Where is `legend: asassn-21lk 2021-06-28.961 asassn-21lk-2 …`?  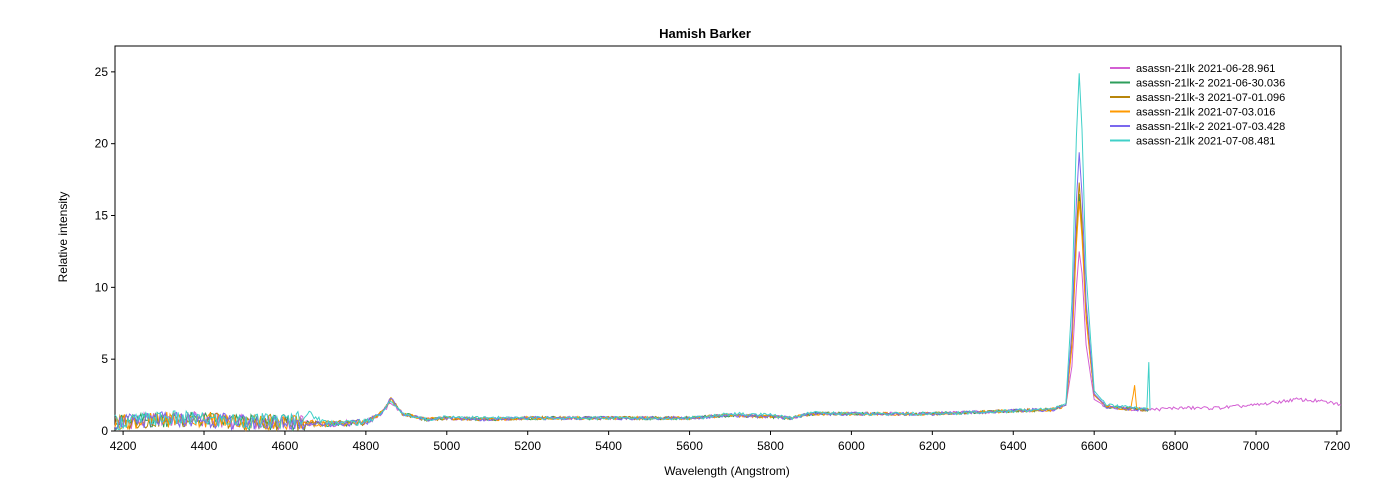 legend: asassn-21lk 2021-06-28.961 asassn-21lk-2 … is located at coordinates (1197, 105).